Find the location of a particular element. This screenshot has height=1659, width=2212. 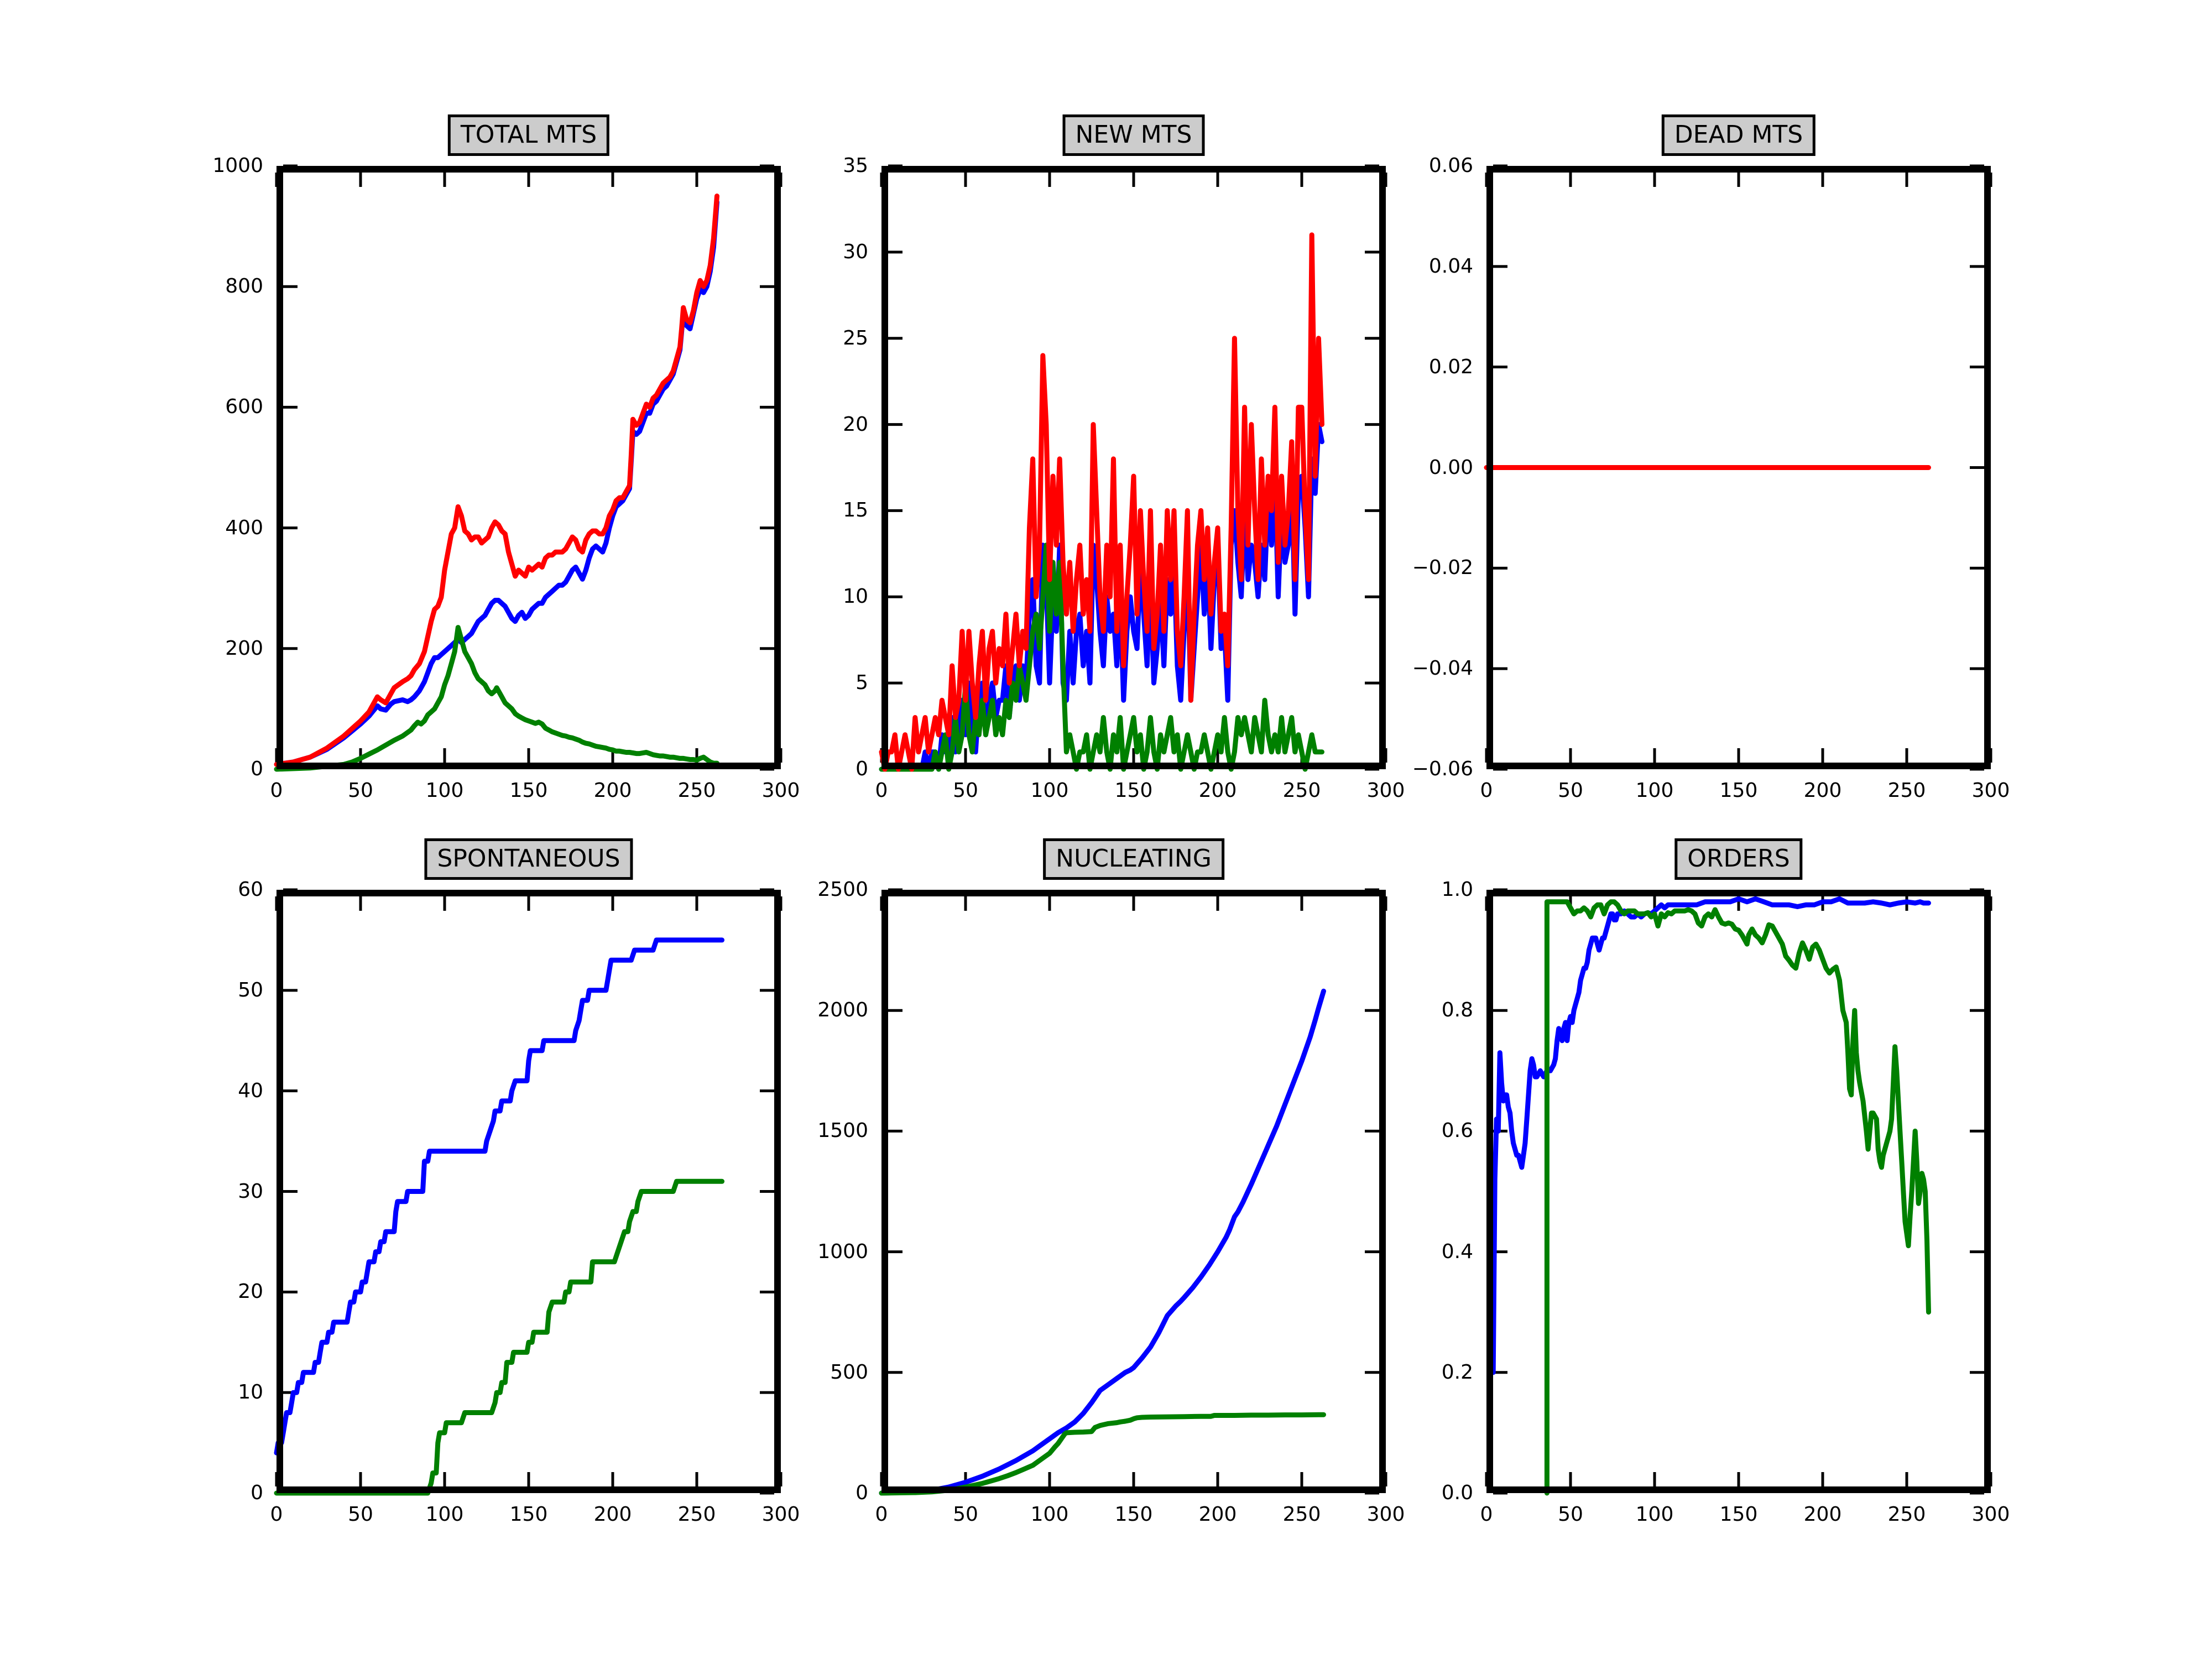

y-tick-label: 5 is located at coordinates (862, 683).